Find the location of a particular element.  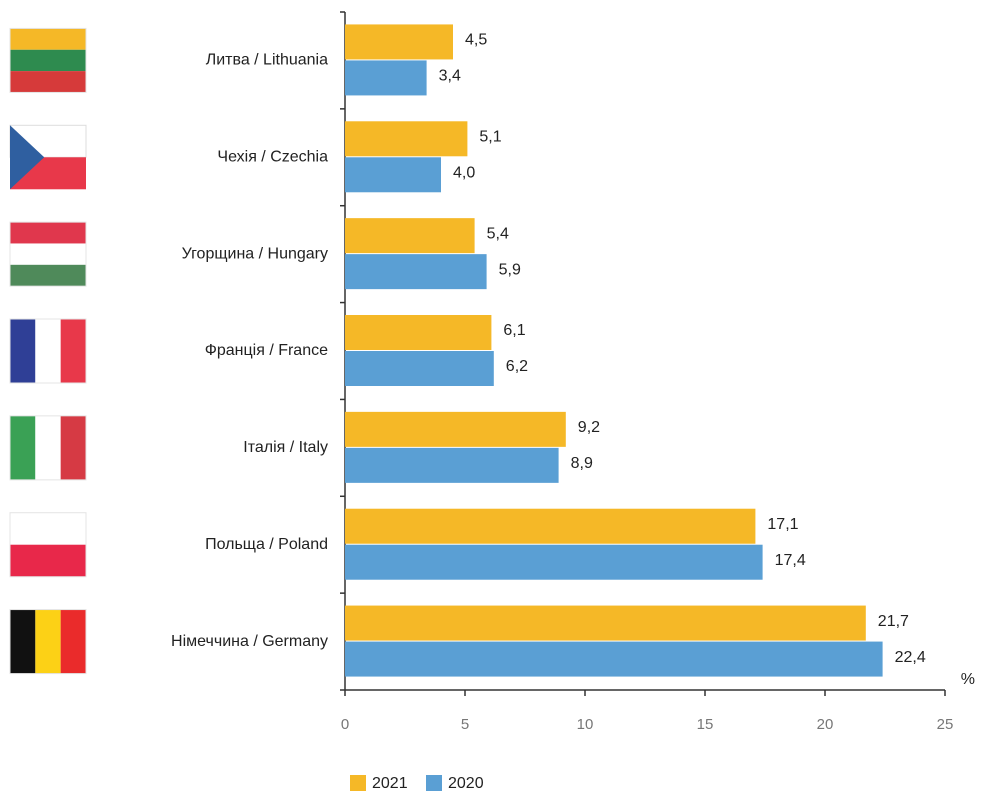

value-label: 17,1 is located at coordinates (782, 524).